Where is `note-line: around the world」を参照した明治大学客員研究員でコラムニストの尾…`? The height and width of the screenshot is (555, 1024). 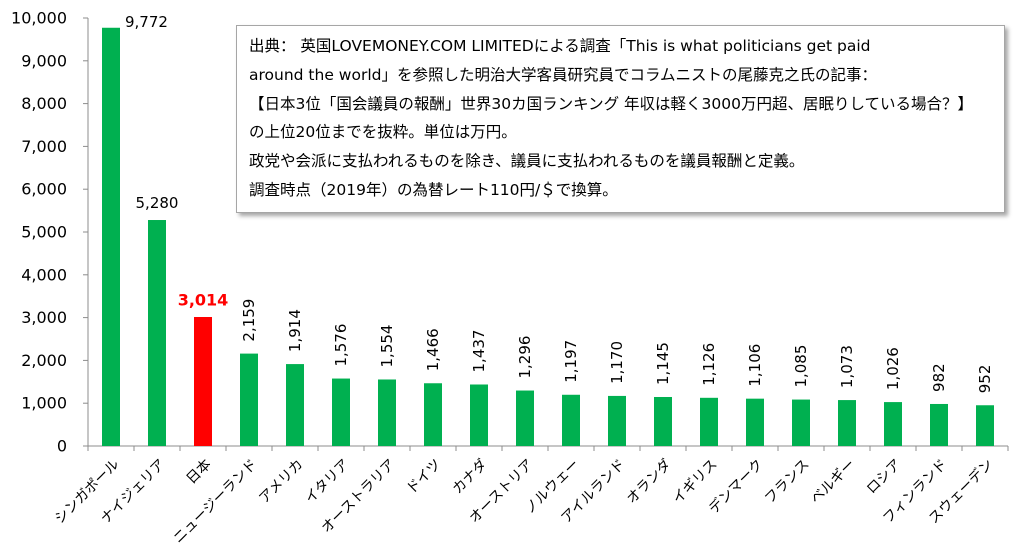
note-line: around the world」を参照した明治大学客員研究員でコラムニストの尾… is located at coordinates (563, 74).